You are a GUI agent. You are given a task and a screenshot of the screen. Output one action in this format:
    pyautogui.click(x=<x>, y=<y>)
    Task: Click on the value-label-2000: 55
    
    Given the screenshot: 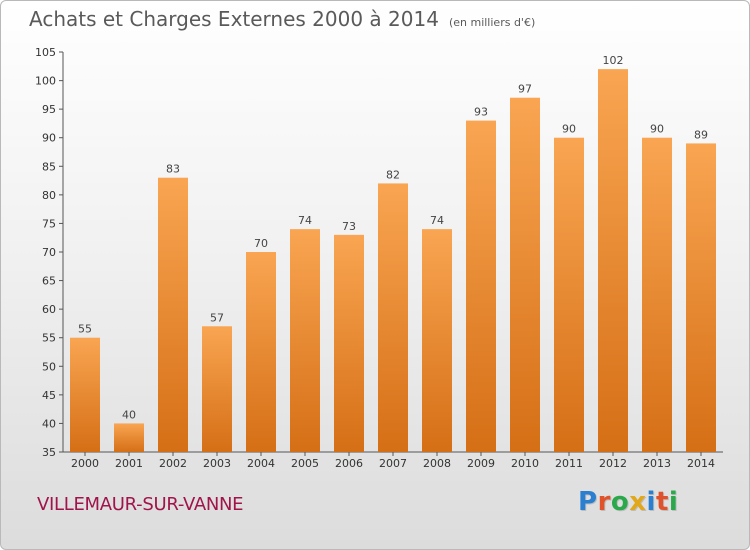 What is the action you would take?
    pyautogui.click(x=85, y=329)
    